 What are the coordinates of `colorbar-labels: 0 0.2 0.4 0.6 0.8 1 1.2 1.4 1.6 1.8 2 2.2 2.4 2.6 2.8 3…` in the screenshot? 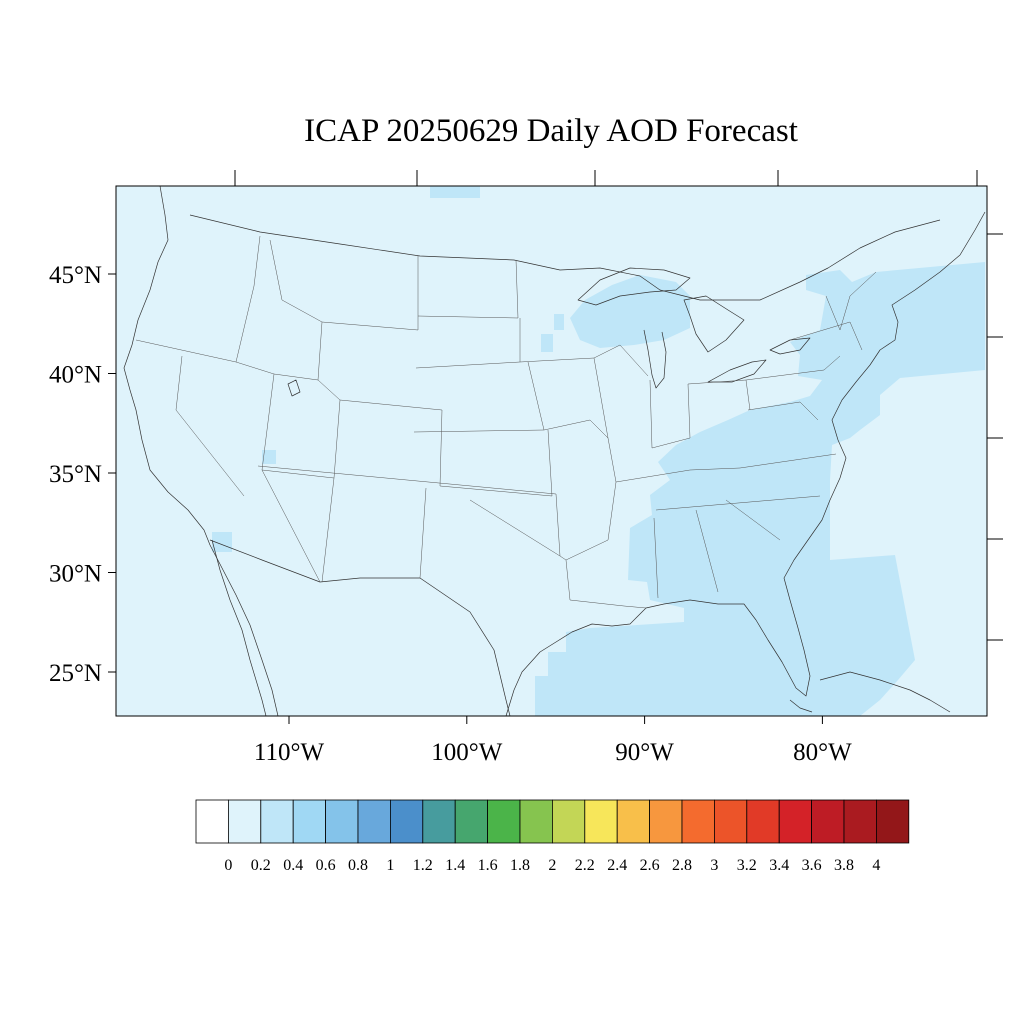 It's located at (552, 865).